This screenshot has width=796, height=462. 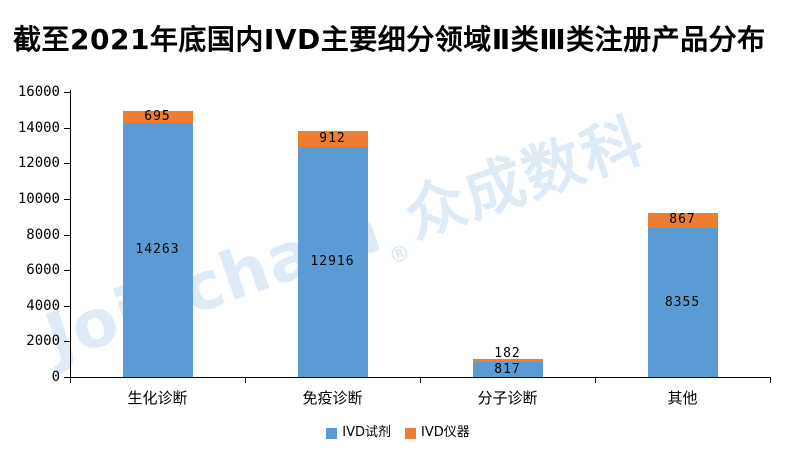 What do you see at coordinates (366, 432) in the screenshot?
I see `legend-label: IVD试剂` at bounding box center [366, 432].